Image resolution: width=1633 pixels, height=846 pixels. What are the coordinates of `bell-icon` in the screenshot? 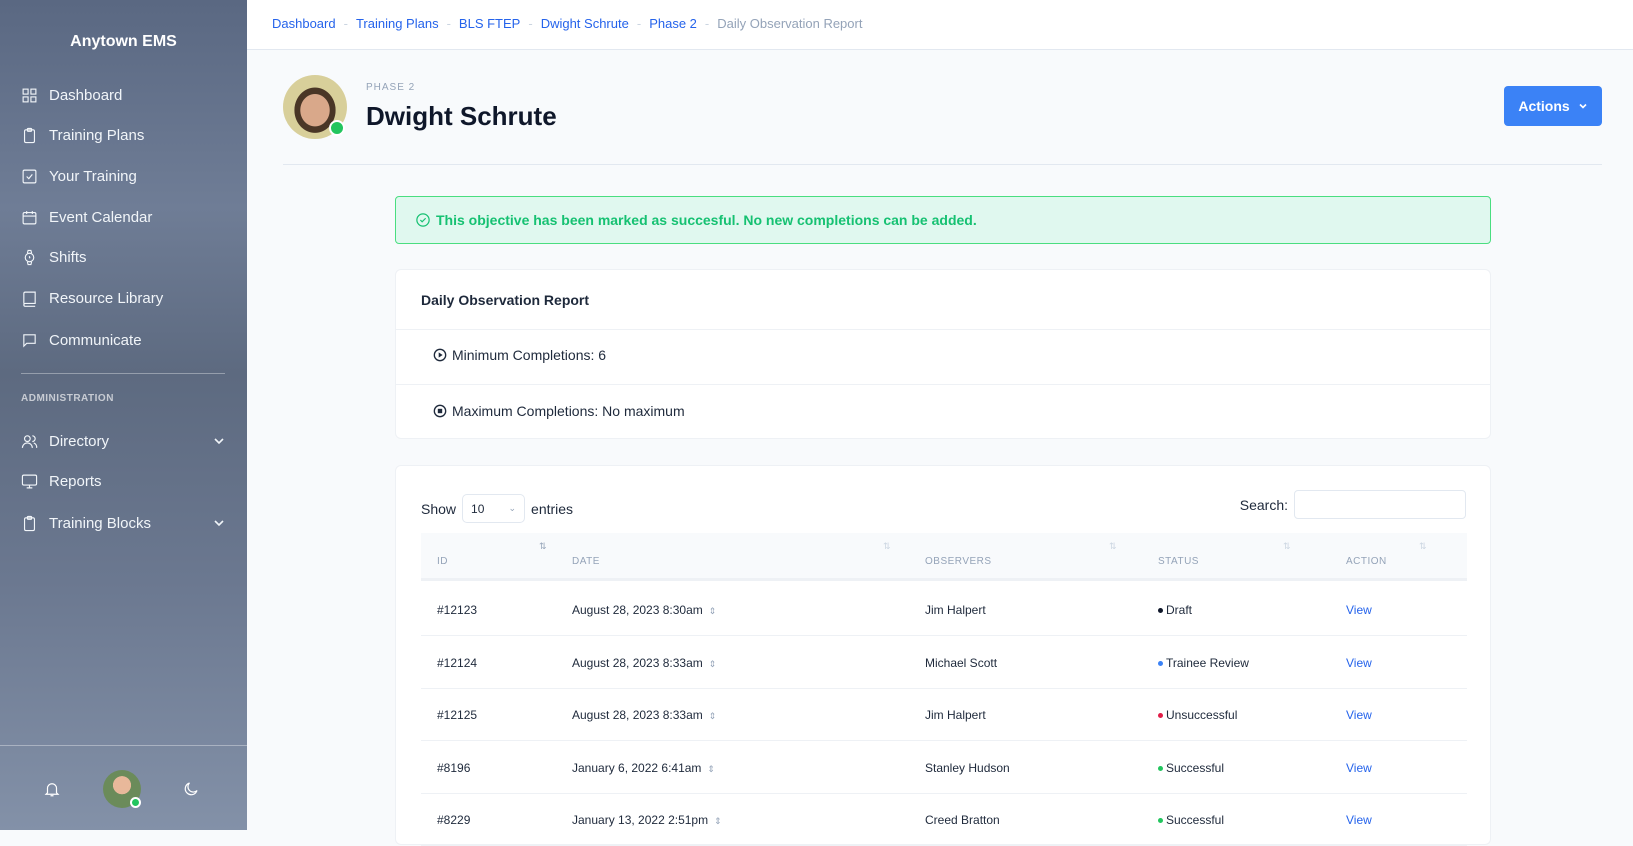 It's located at (52, 789).